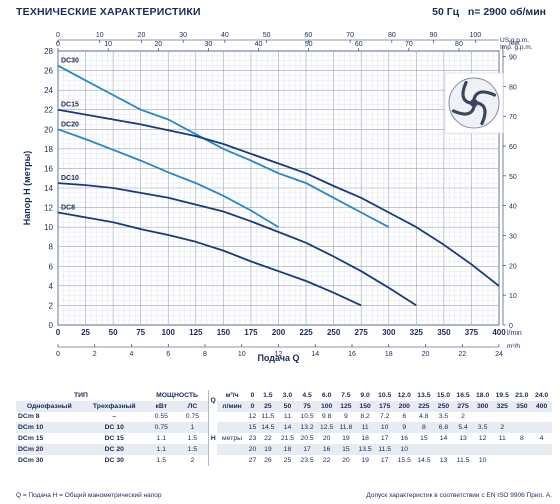  Describe the element at coordinates (307, 428) in the screenshot. I see `head-value: 13.2` at that location.